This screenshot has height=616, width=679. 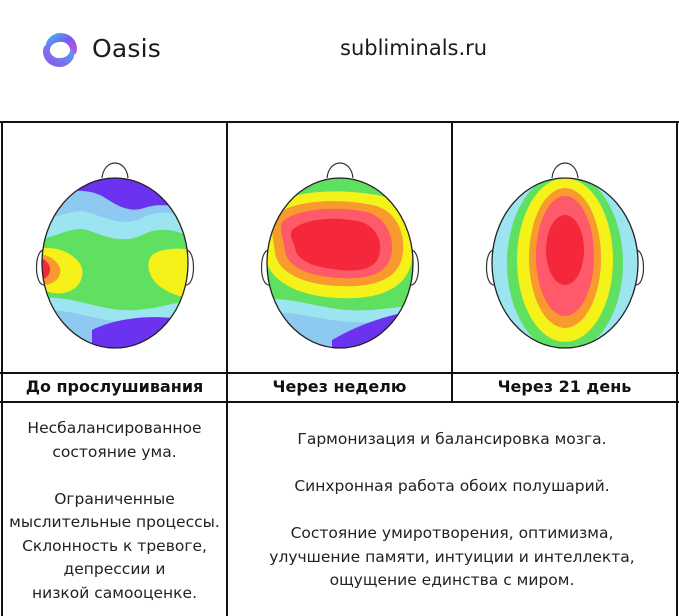 I want to click on description-line: Состояние умиротворения, оптимизма,, so click(x=452, y=533).